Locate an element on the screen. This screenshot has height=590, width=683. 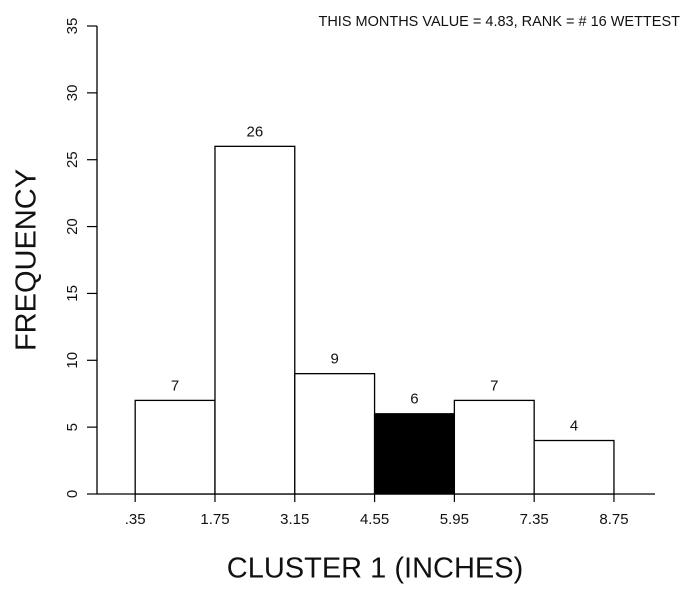
x-tick-label: 5.95 is located at coordinates (454, 519).